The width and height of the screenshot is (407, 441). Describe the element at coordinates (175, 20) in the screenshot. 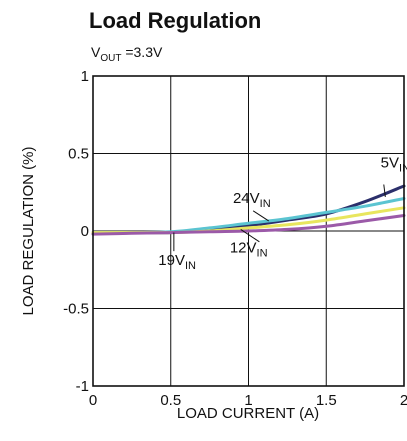

I see `chart-title: Load Regulation` at that location.